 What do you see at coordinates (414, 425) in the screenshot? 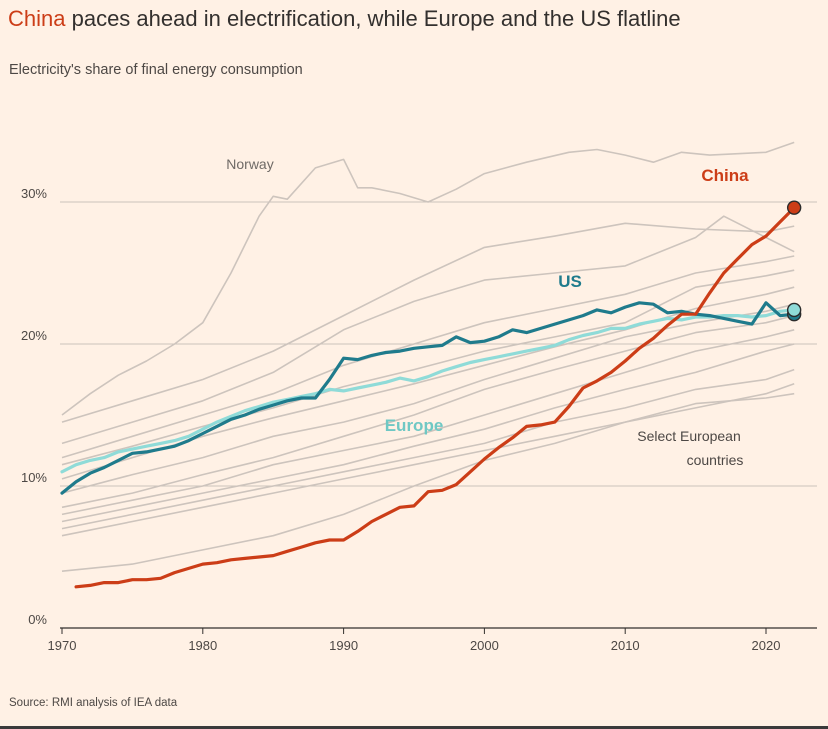
I see `label-europe: Europe` at bounding box center [414, 425].